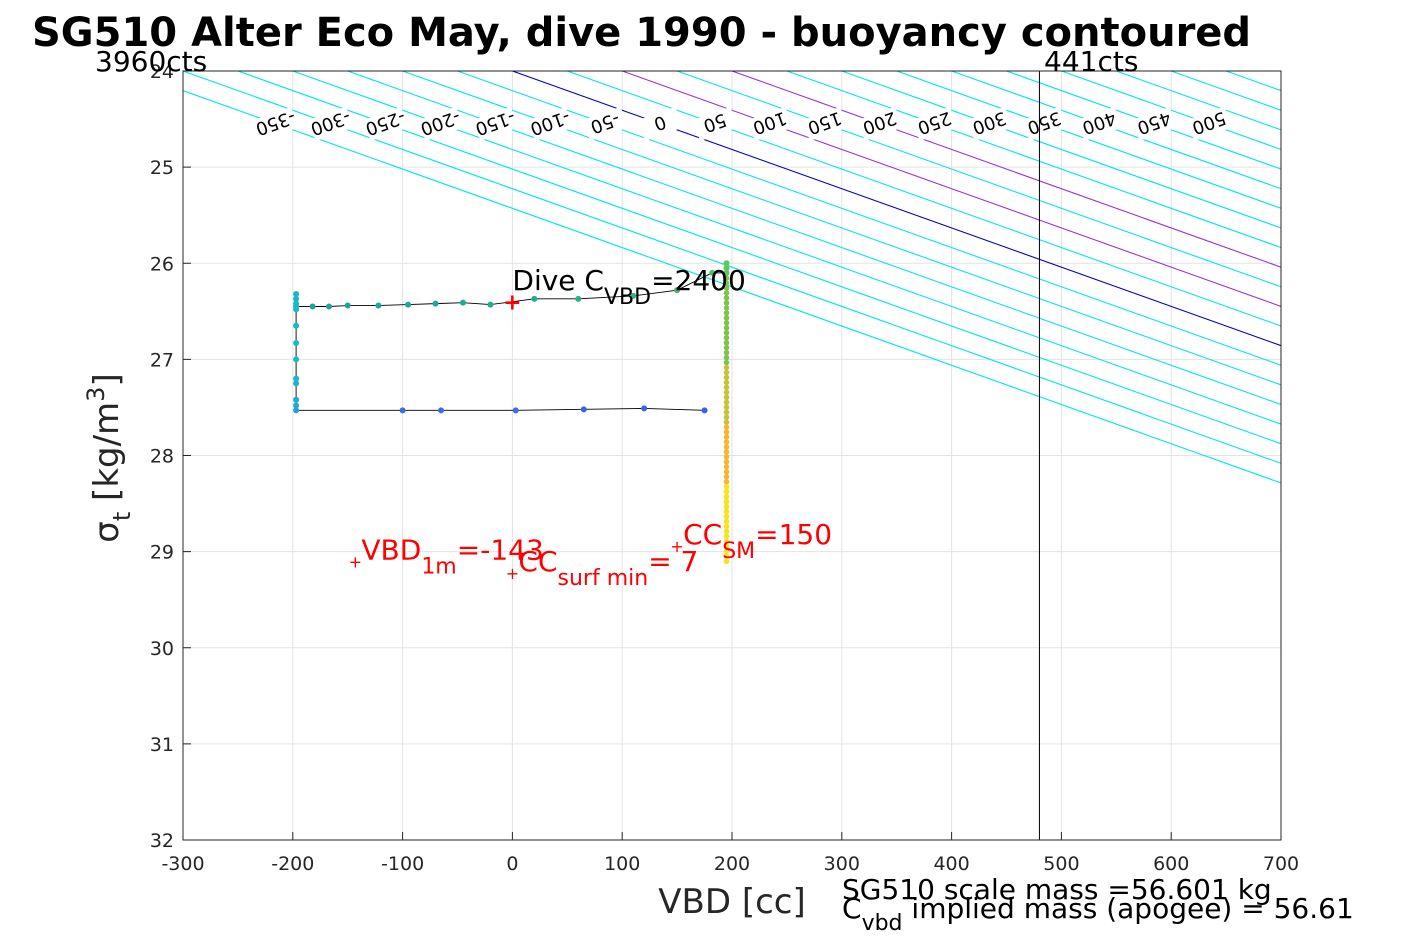 The image size is (1417, 949). Describe the element at coordinates (1281, 864) in the screenshot. I see `x-tick-label: 700` at that location.